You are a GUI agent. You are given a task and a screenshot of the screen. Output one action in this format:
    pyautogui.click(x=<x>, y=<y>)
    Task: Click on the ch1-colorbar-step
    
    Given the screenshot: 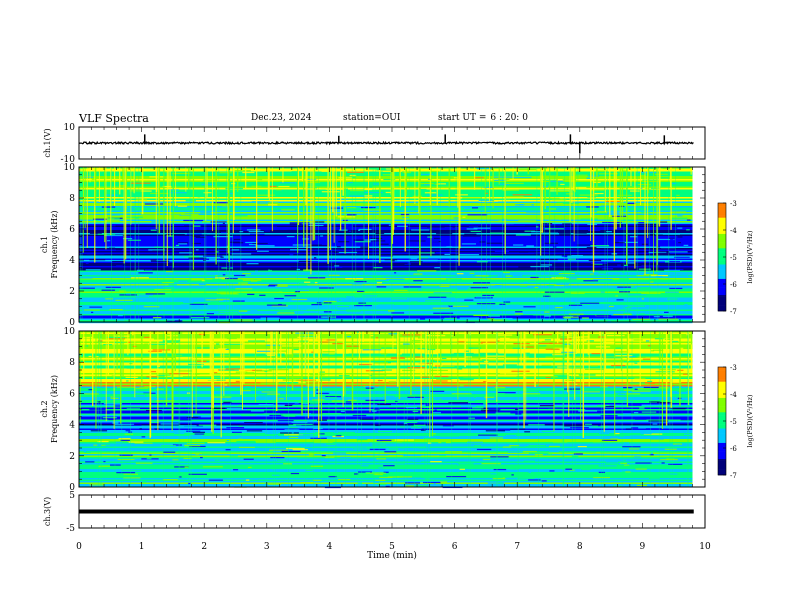 What is the action you would take?
    pyautogui.click(x=722, y=220)
    